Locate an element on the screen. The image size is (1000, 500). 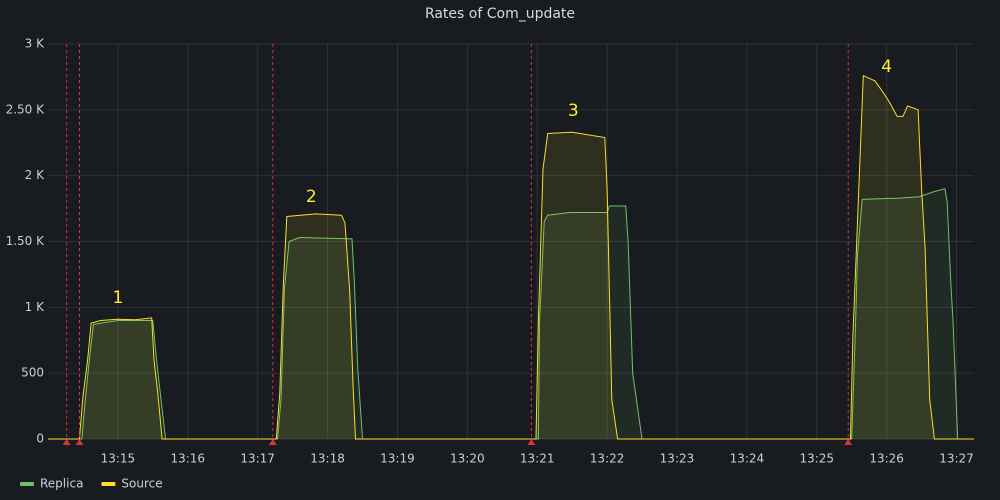
y-tick-label: 1 K is located at coordinates (35, 307).